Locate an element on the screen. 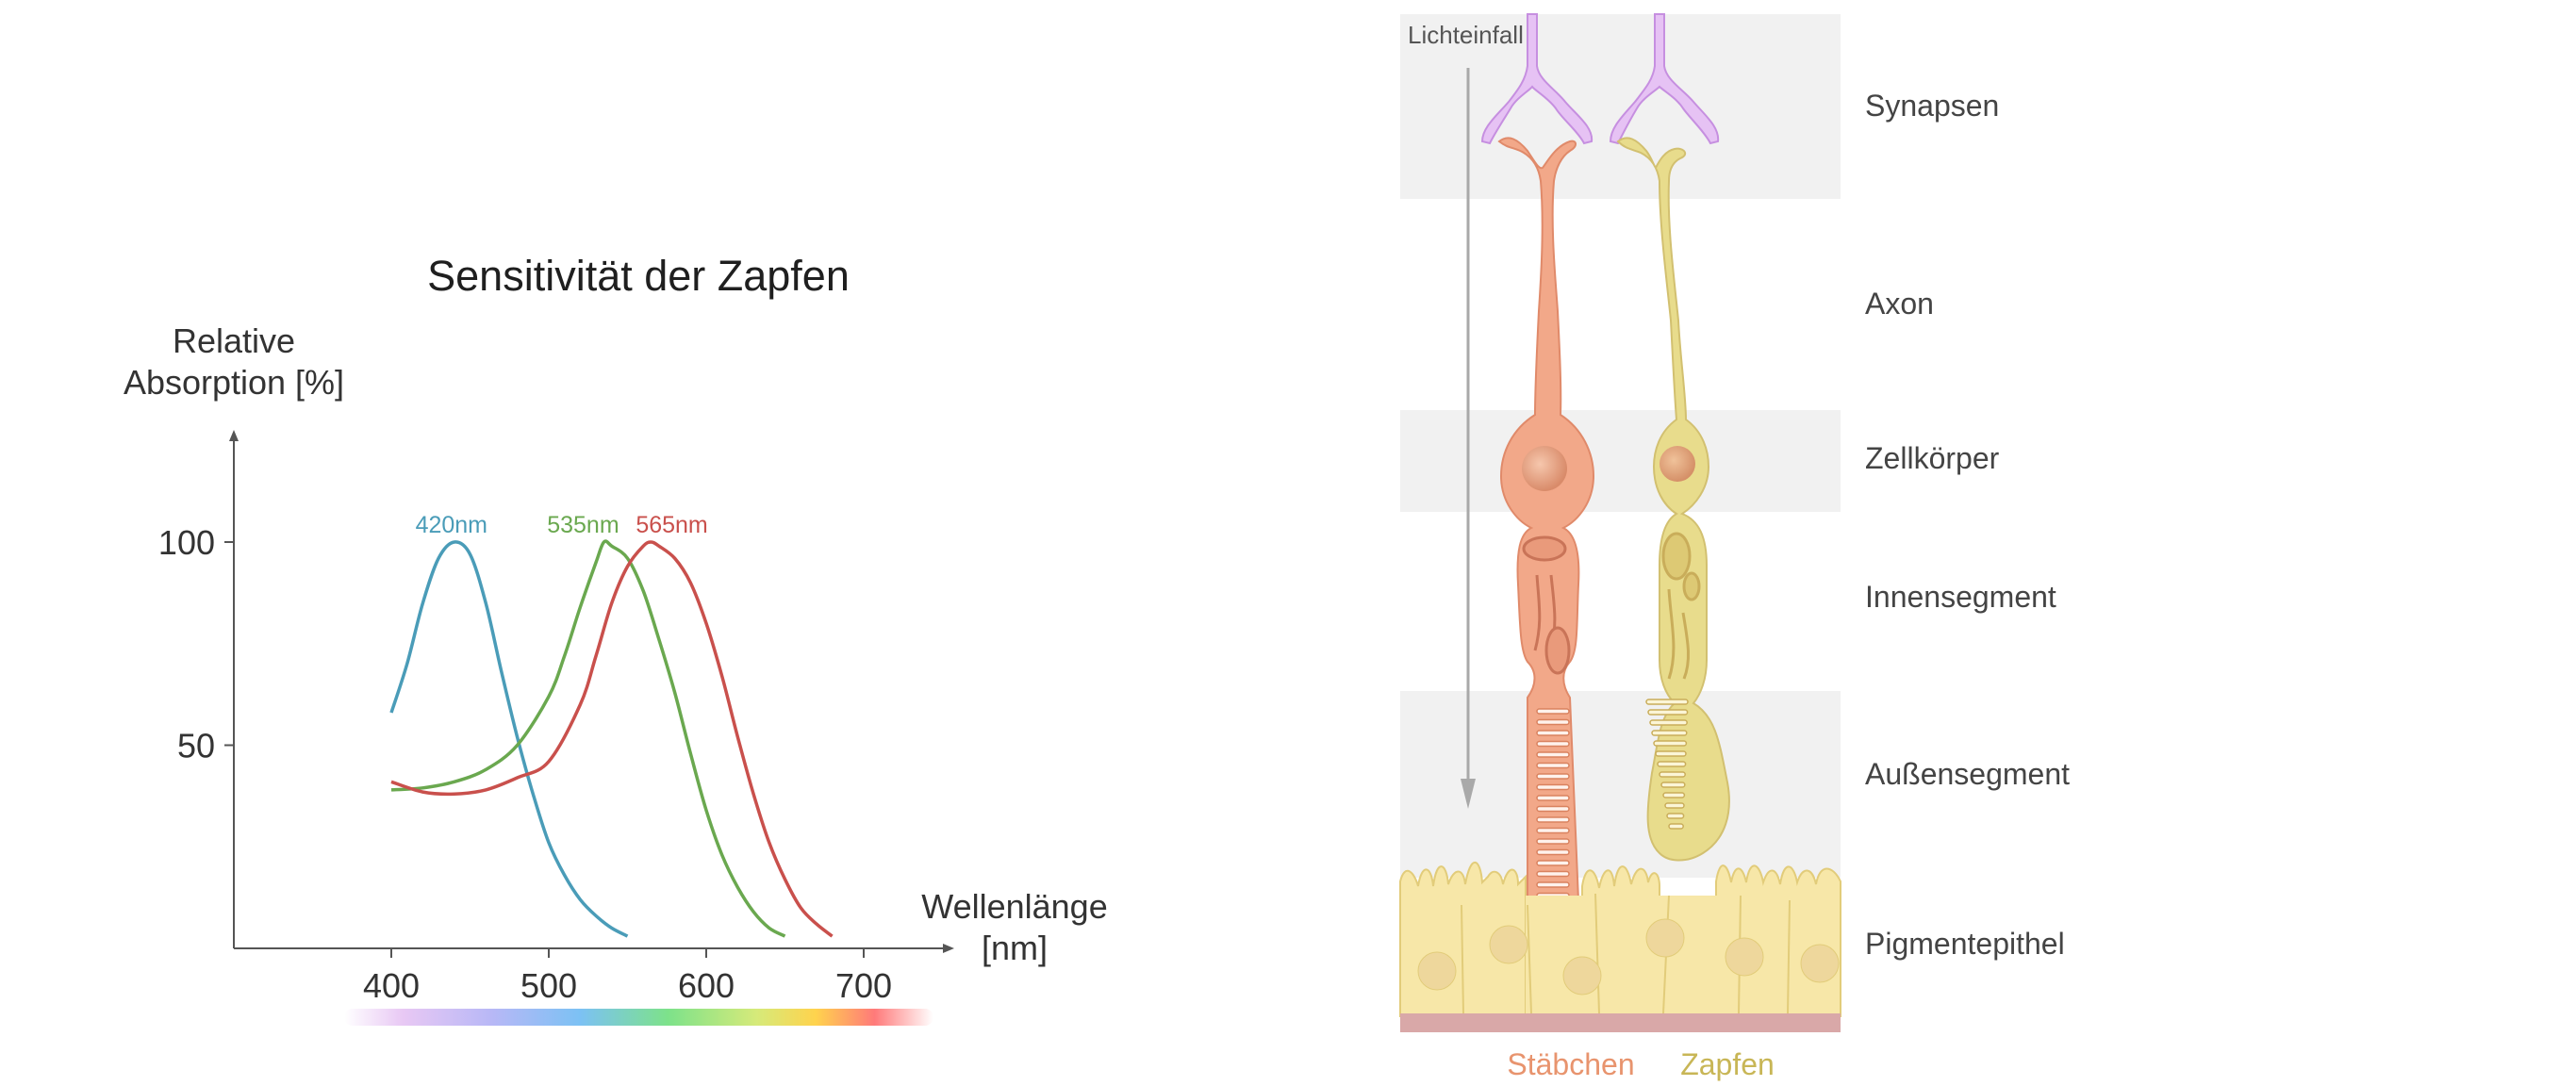 The width and height of the screenshot is (2576, 1086). x-axis-label-line-1: Wellenlänge is located at coordinates (1014, 906).